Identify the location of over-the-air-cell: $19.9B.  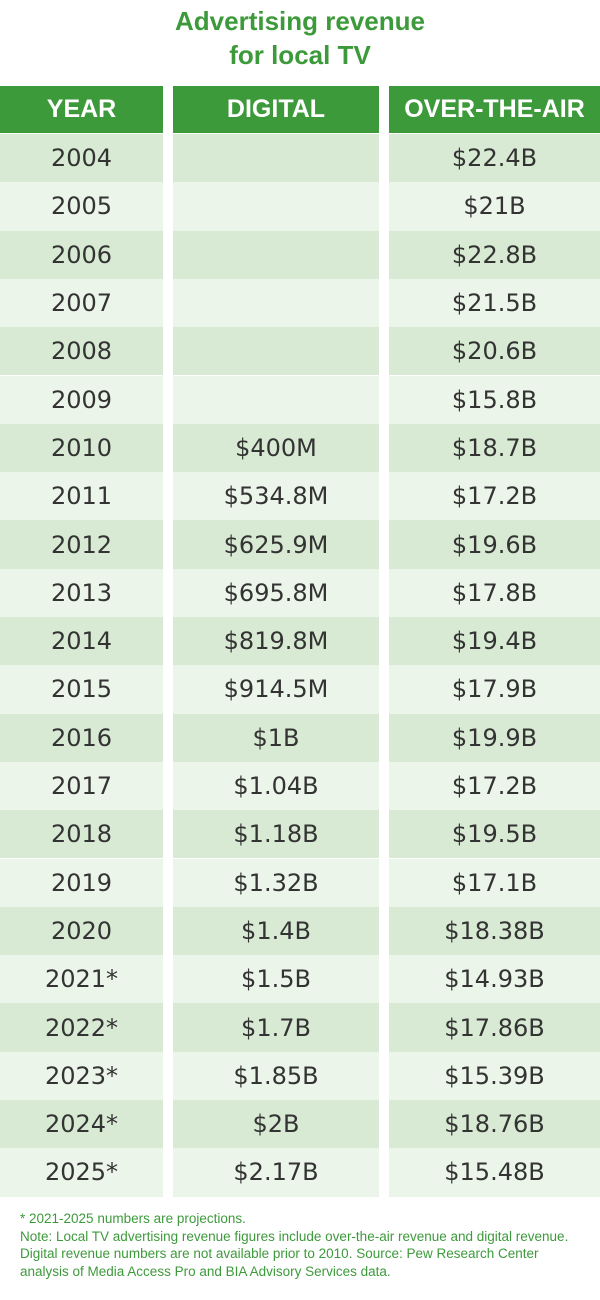
(494, 737).